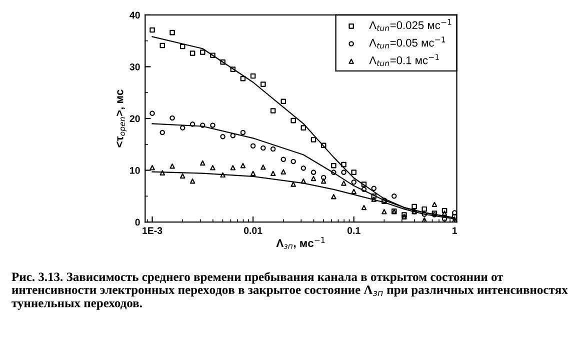 The height and width of the screenshot is (340, 576). I want to click on x-tick-label: 0.1, so click(353, 230).